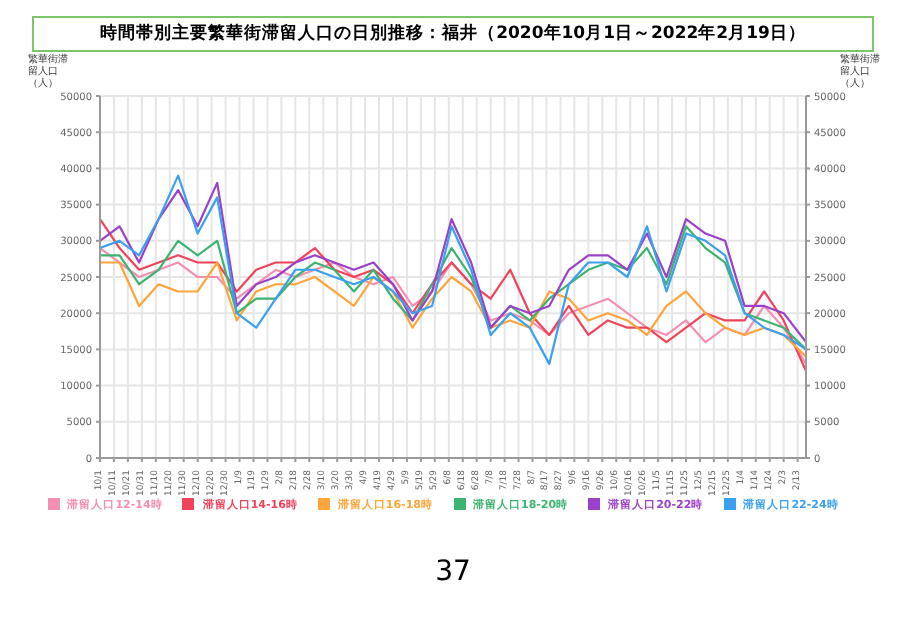 The width and height of the screenshot is (906, 640). What do you see at coordinates (453, 34) in the screenshot?
I see `chart-title: 時間帯別主要繁華街滞留人口の日別推移：福井（2020年10月1日～2022年2月19日）` at bounding box center [453, 34].